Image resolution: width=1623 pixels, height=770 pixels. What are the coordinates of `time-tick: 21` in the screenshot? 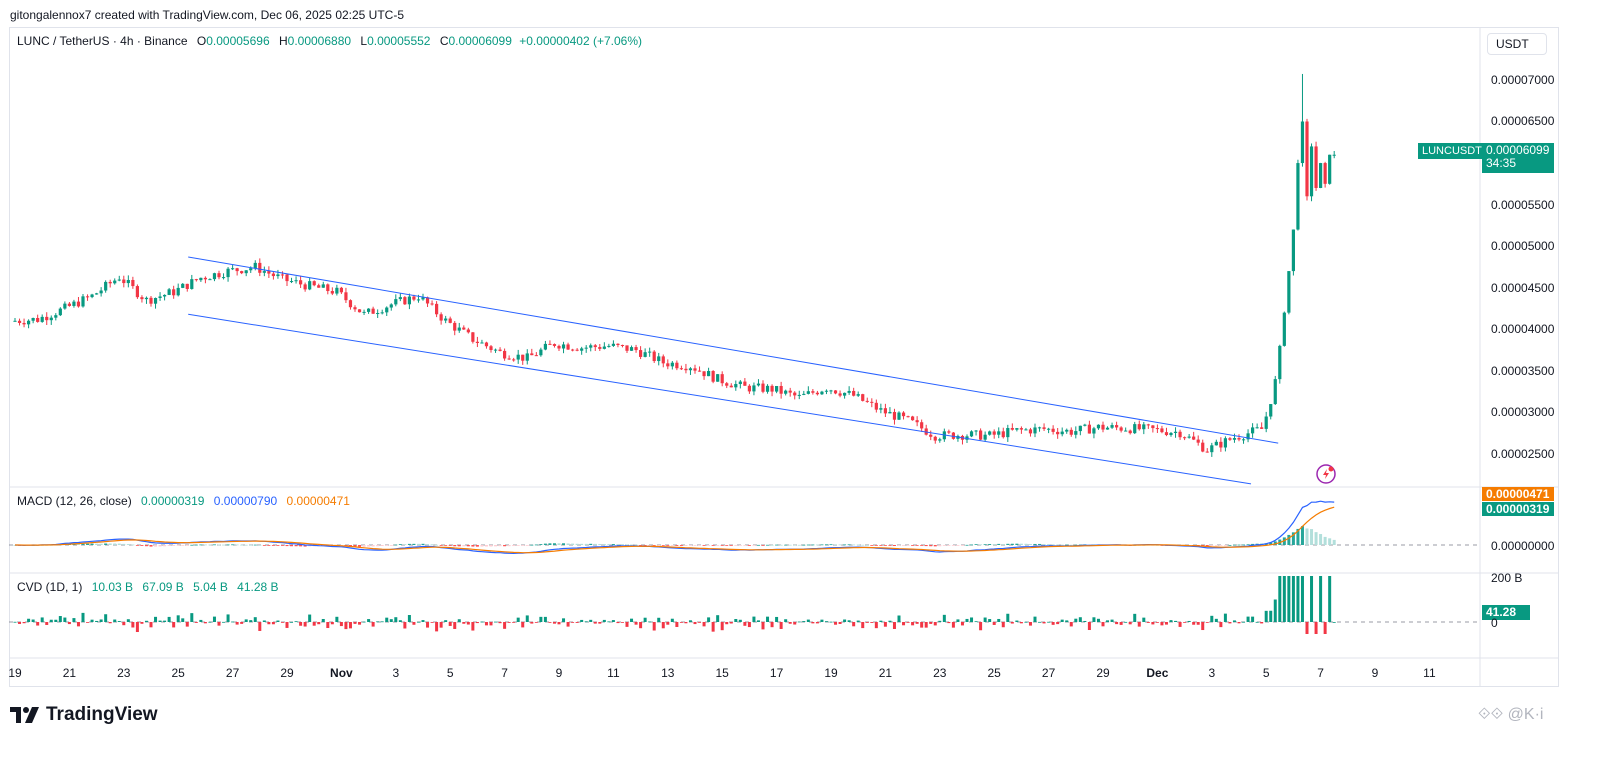 It's located at (885, 673).